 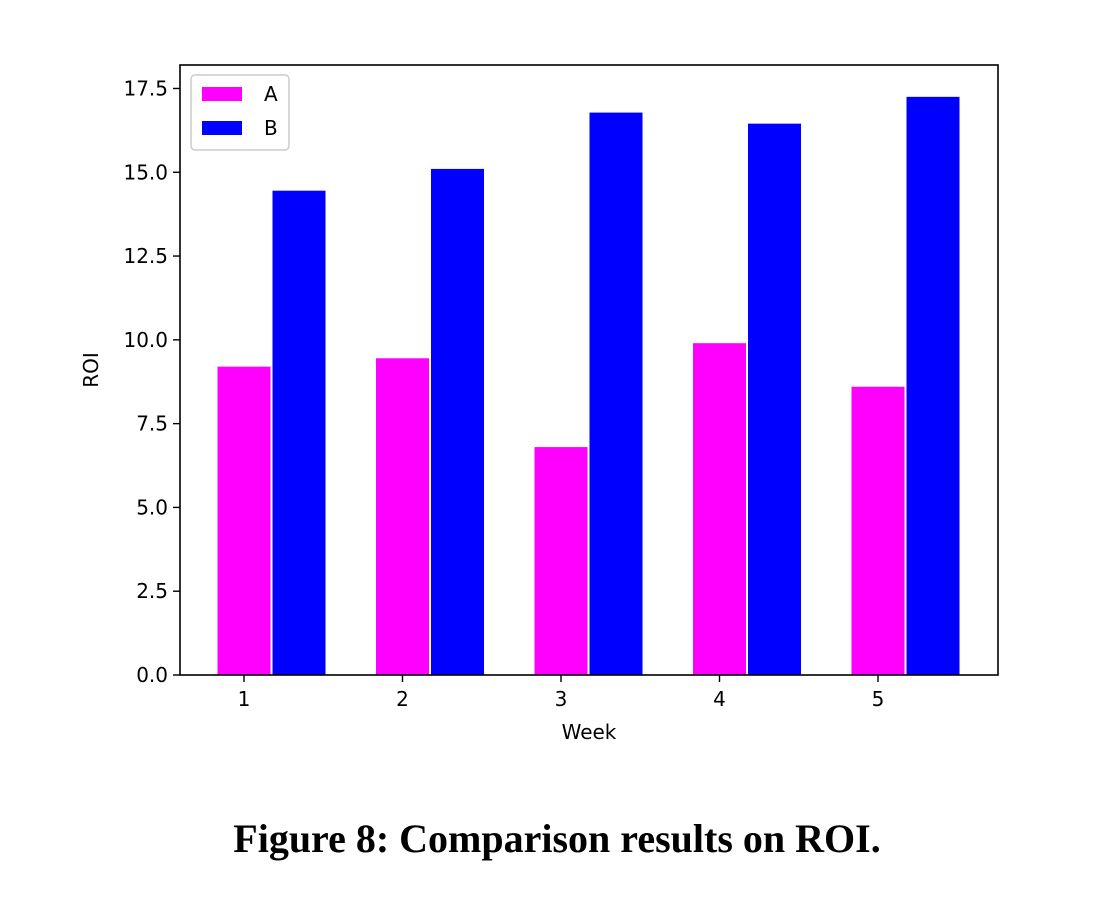 I want to click on y-tick-label: 12.5, so click(x=145, y=256).